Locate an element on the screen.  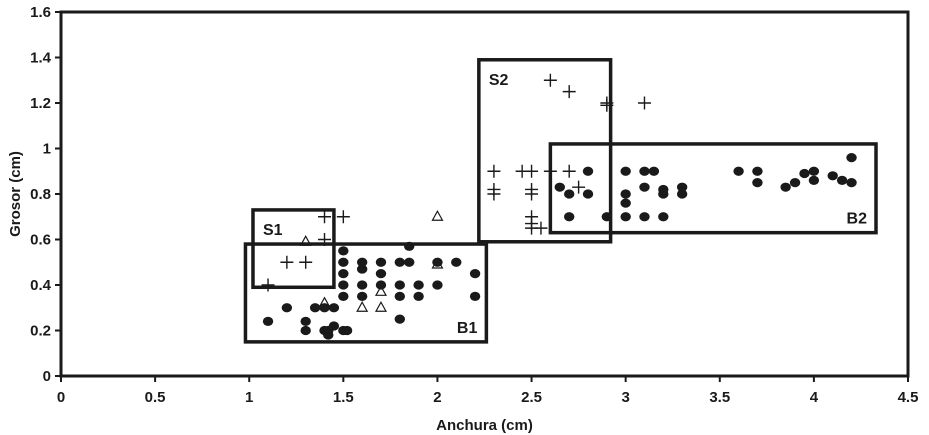
x-tick-label: 3 is located at coordinates (625, 397).